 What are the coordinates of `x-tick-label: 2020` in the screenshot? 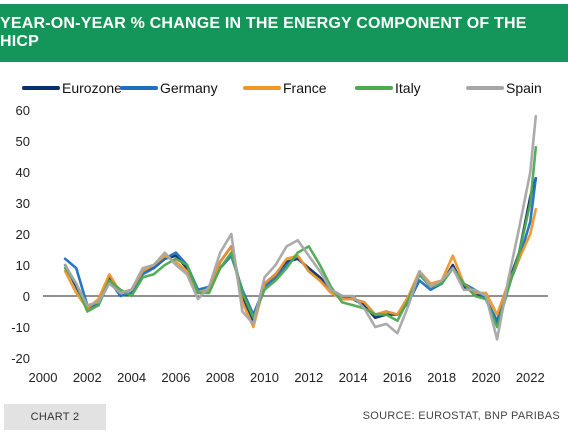 It's located at (486, 377).